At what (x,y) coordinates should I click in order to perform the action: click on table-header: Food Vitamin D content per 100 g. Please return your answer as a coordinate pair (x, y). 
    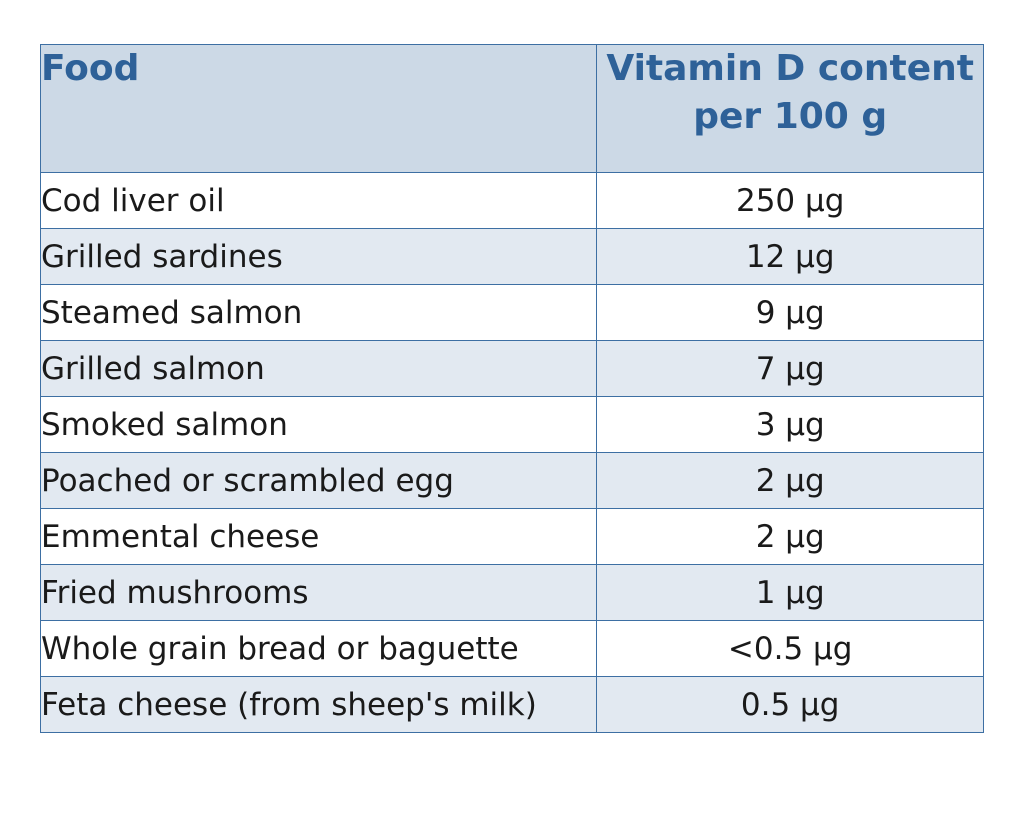
    Looking at the image, I should click on (511, 108).